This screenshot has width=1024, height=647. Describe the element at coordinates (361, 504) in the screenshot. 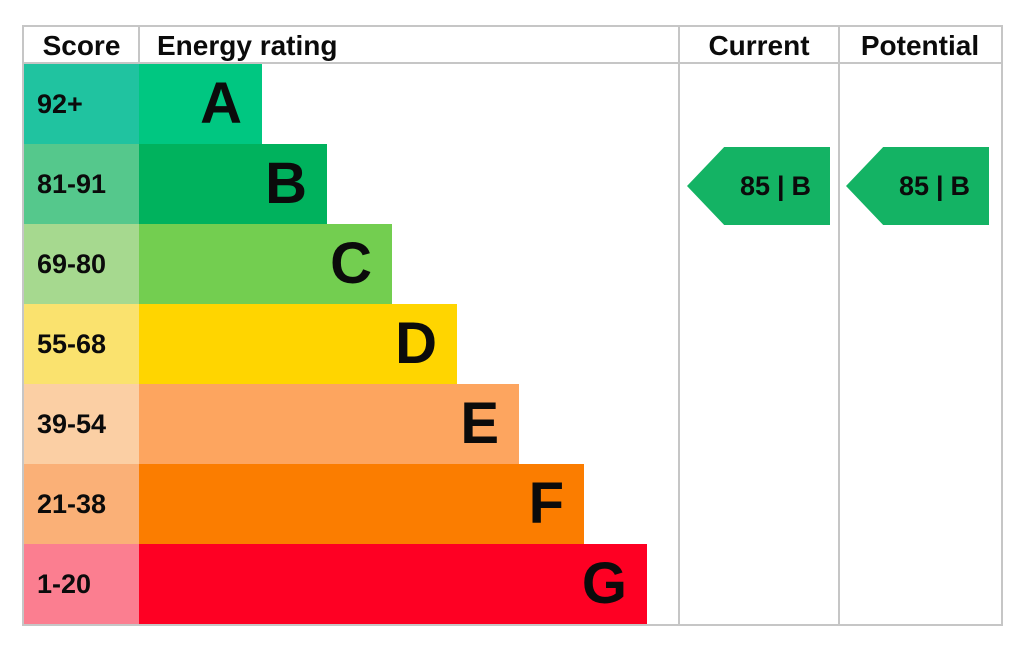

I see `band-bar-f: F` at that location.